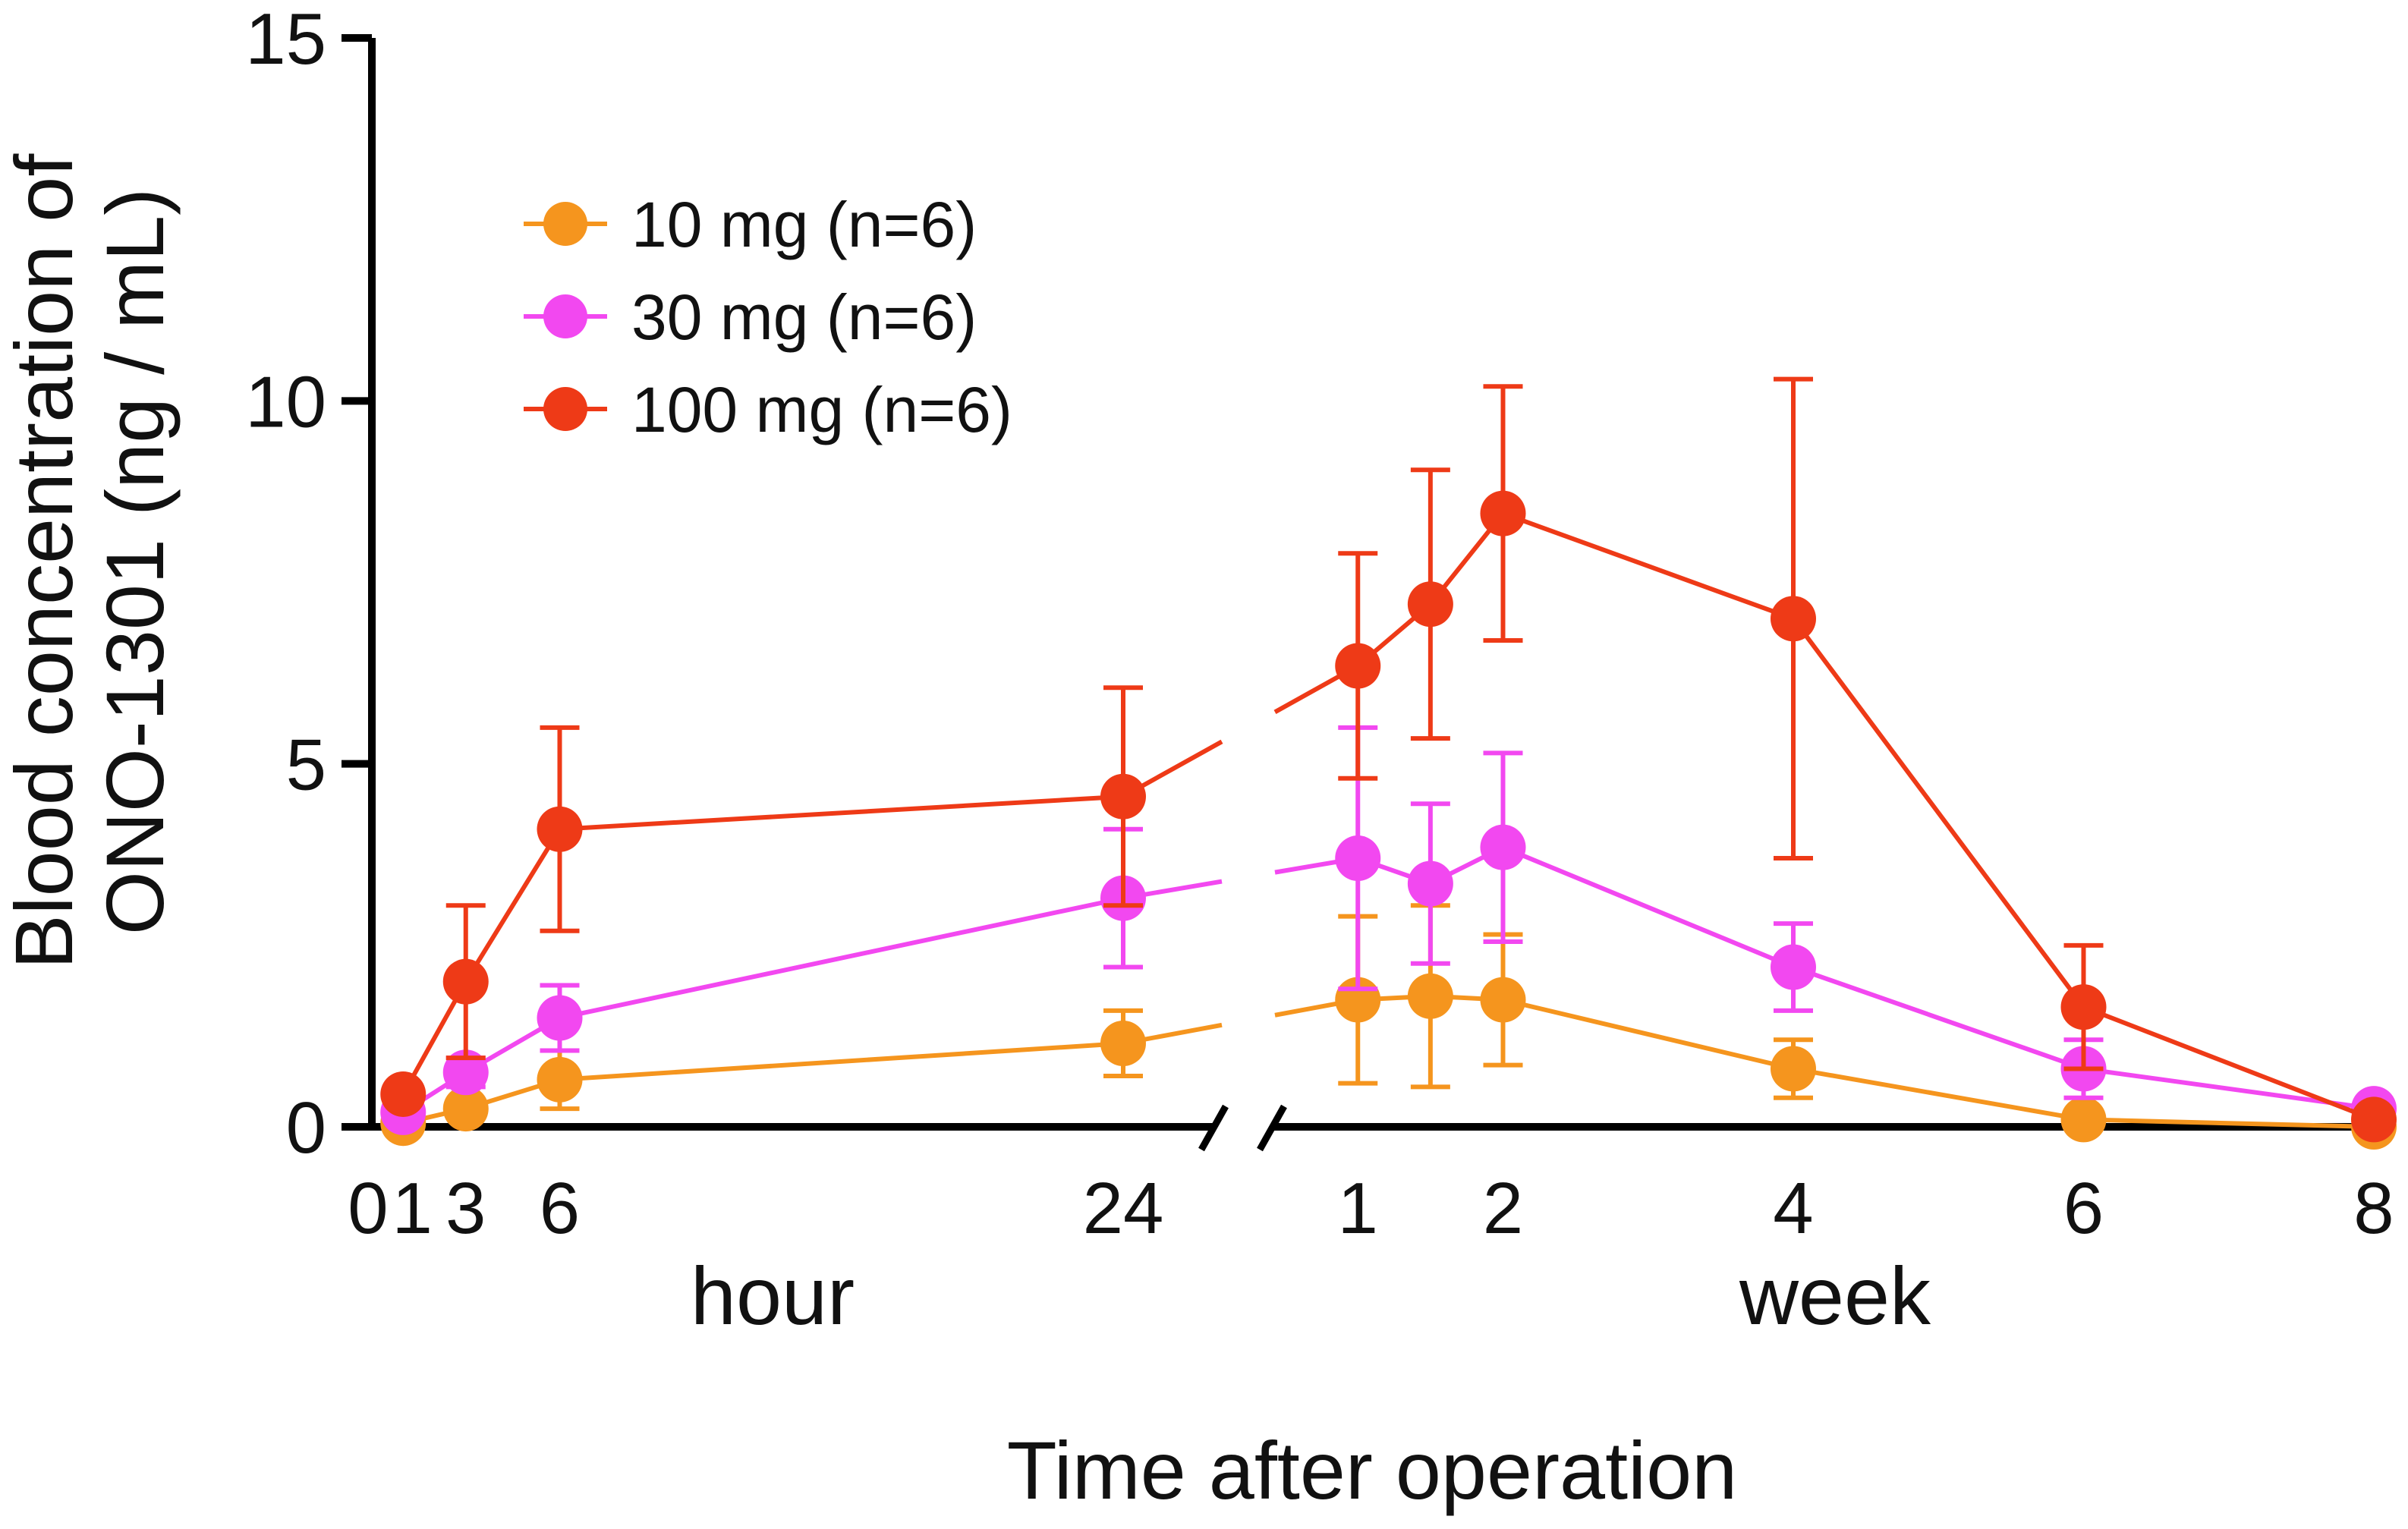 The width and height of the screenshot is (2408, 1529). What do you see at coordinates (368, 1208) in the screenshot?
I see `x-tick-label: 0` at bounding box center [368, 1208].